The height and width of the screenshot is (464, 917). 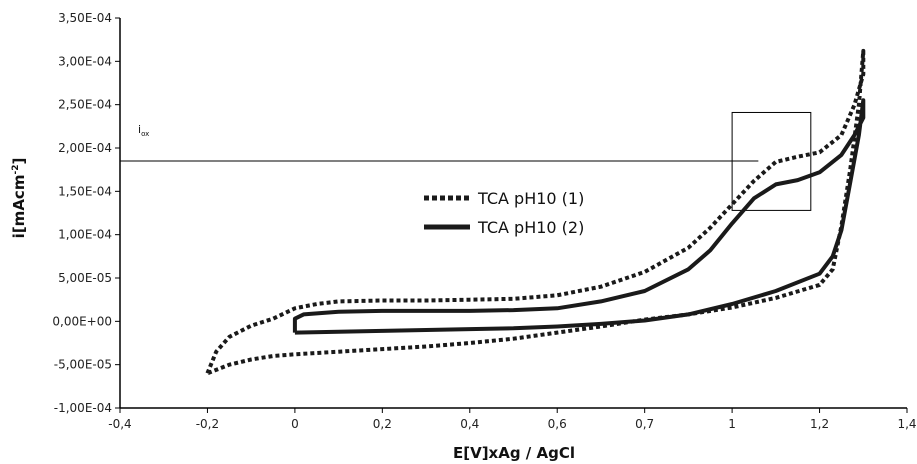 What do you see at coordinates (514, 453) in the screenshot?
I see `x-axis-title: E[V]xAg / AgCl` at bounding box center [514, 453].